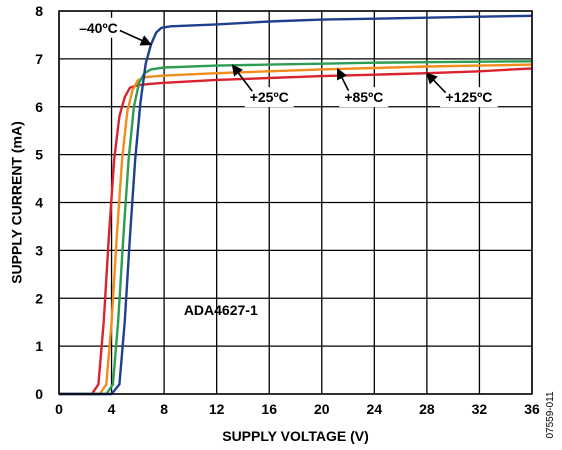  I want to click on figure-id: 07559-011, so click(550, 415).